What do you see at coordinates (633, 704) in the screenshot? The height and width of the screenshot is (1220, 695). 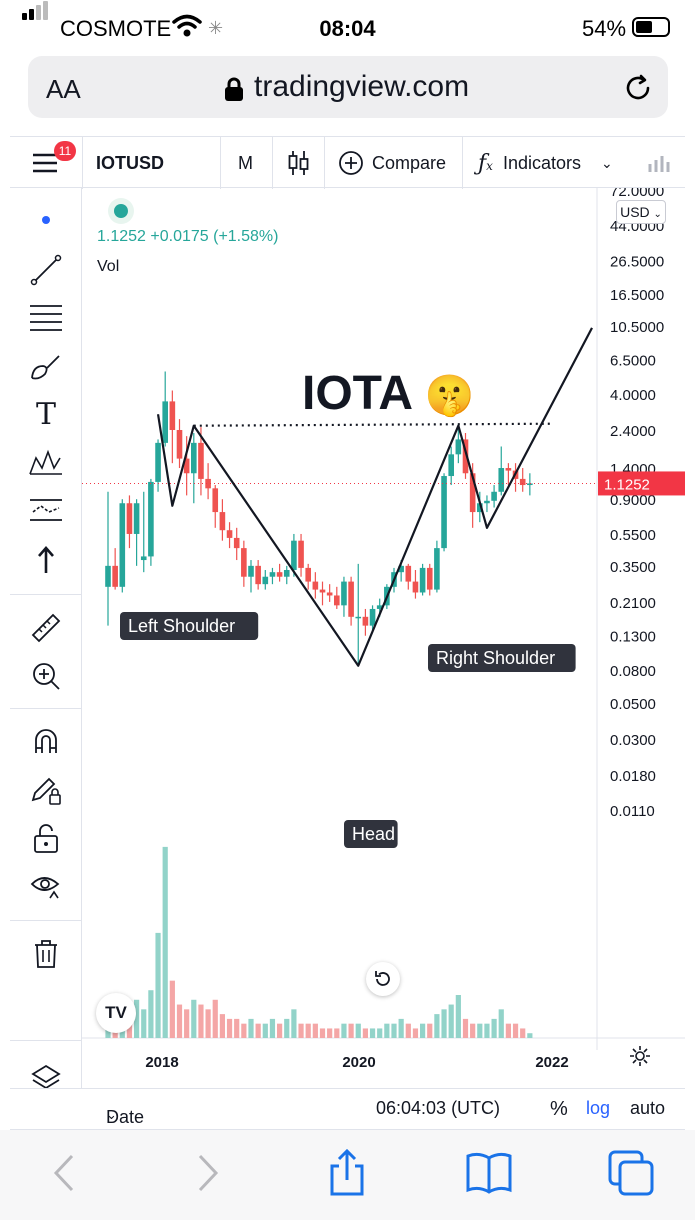 I see `price-axis-label: 0.0500` at bounding box center [633, 704].